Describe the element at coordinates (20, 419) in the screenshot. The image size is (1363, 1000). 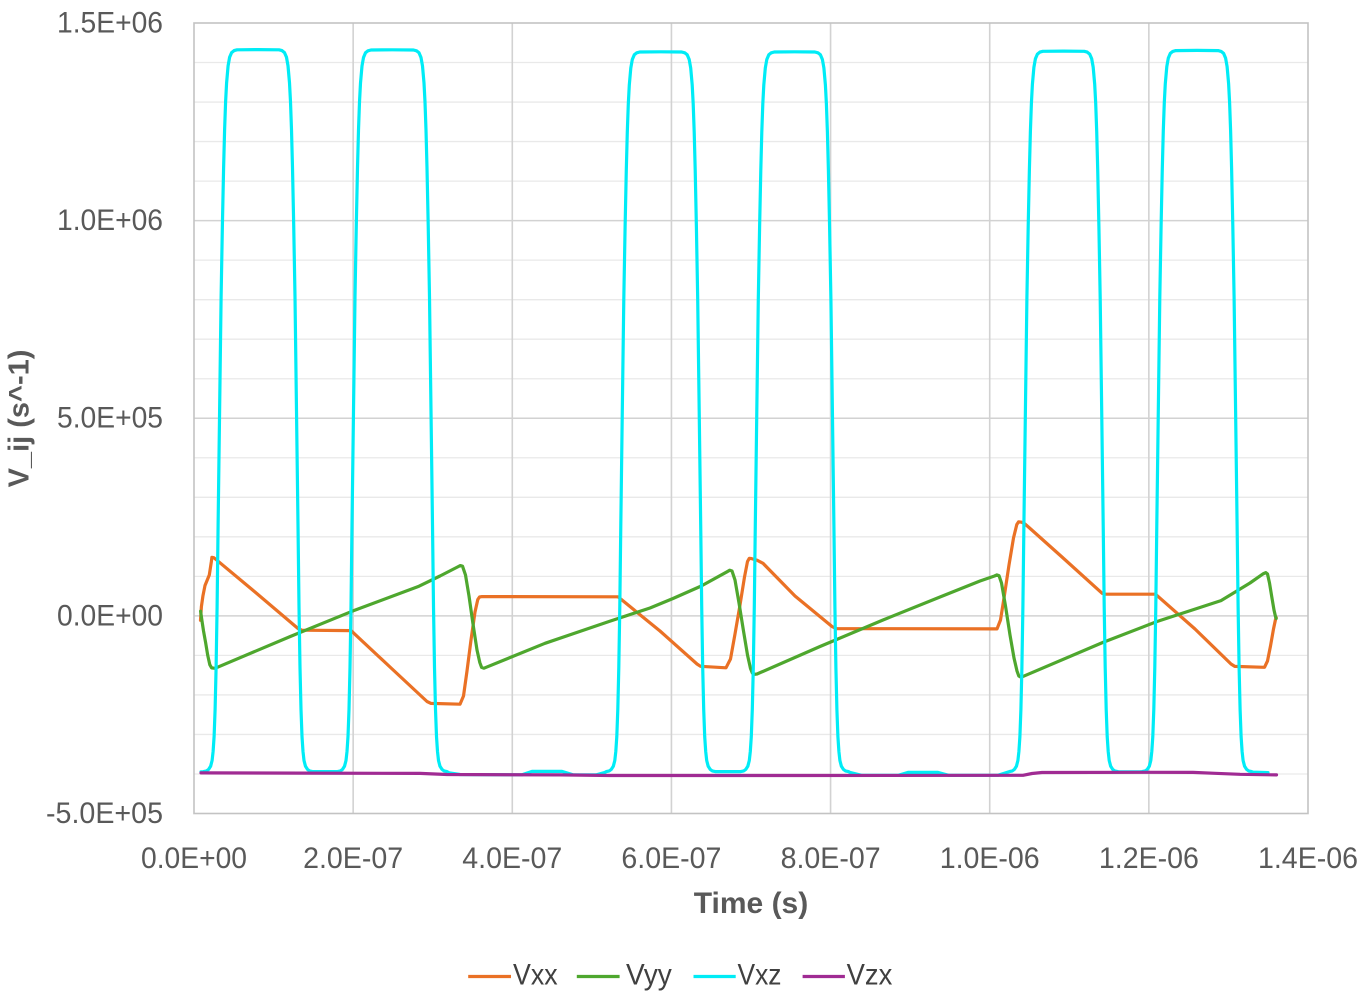
I see `svg-text: V_ij (s^-1)` at that location.